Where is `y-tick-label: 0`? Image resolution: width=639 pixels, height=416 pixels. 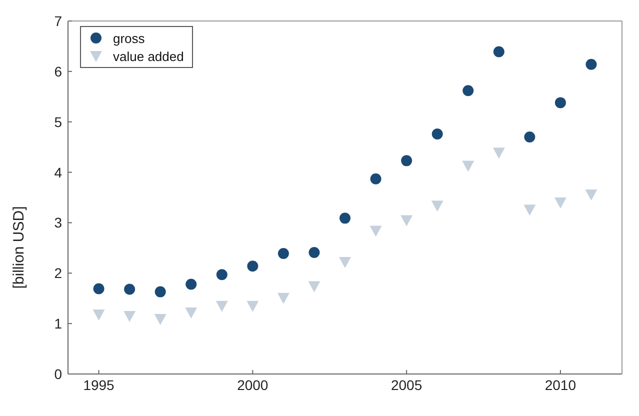 y-tick-label: 0 is located at coordinates (58, 374).